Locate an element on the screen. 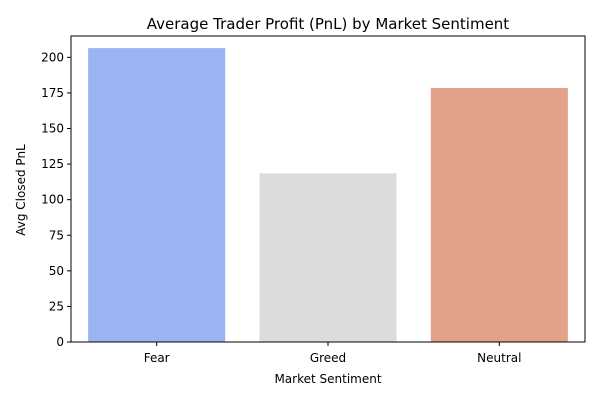  y-tick-label: 25 is located at coordinates (56, 306).